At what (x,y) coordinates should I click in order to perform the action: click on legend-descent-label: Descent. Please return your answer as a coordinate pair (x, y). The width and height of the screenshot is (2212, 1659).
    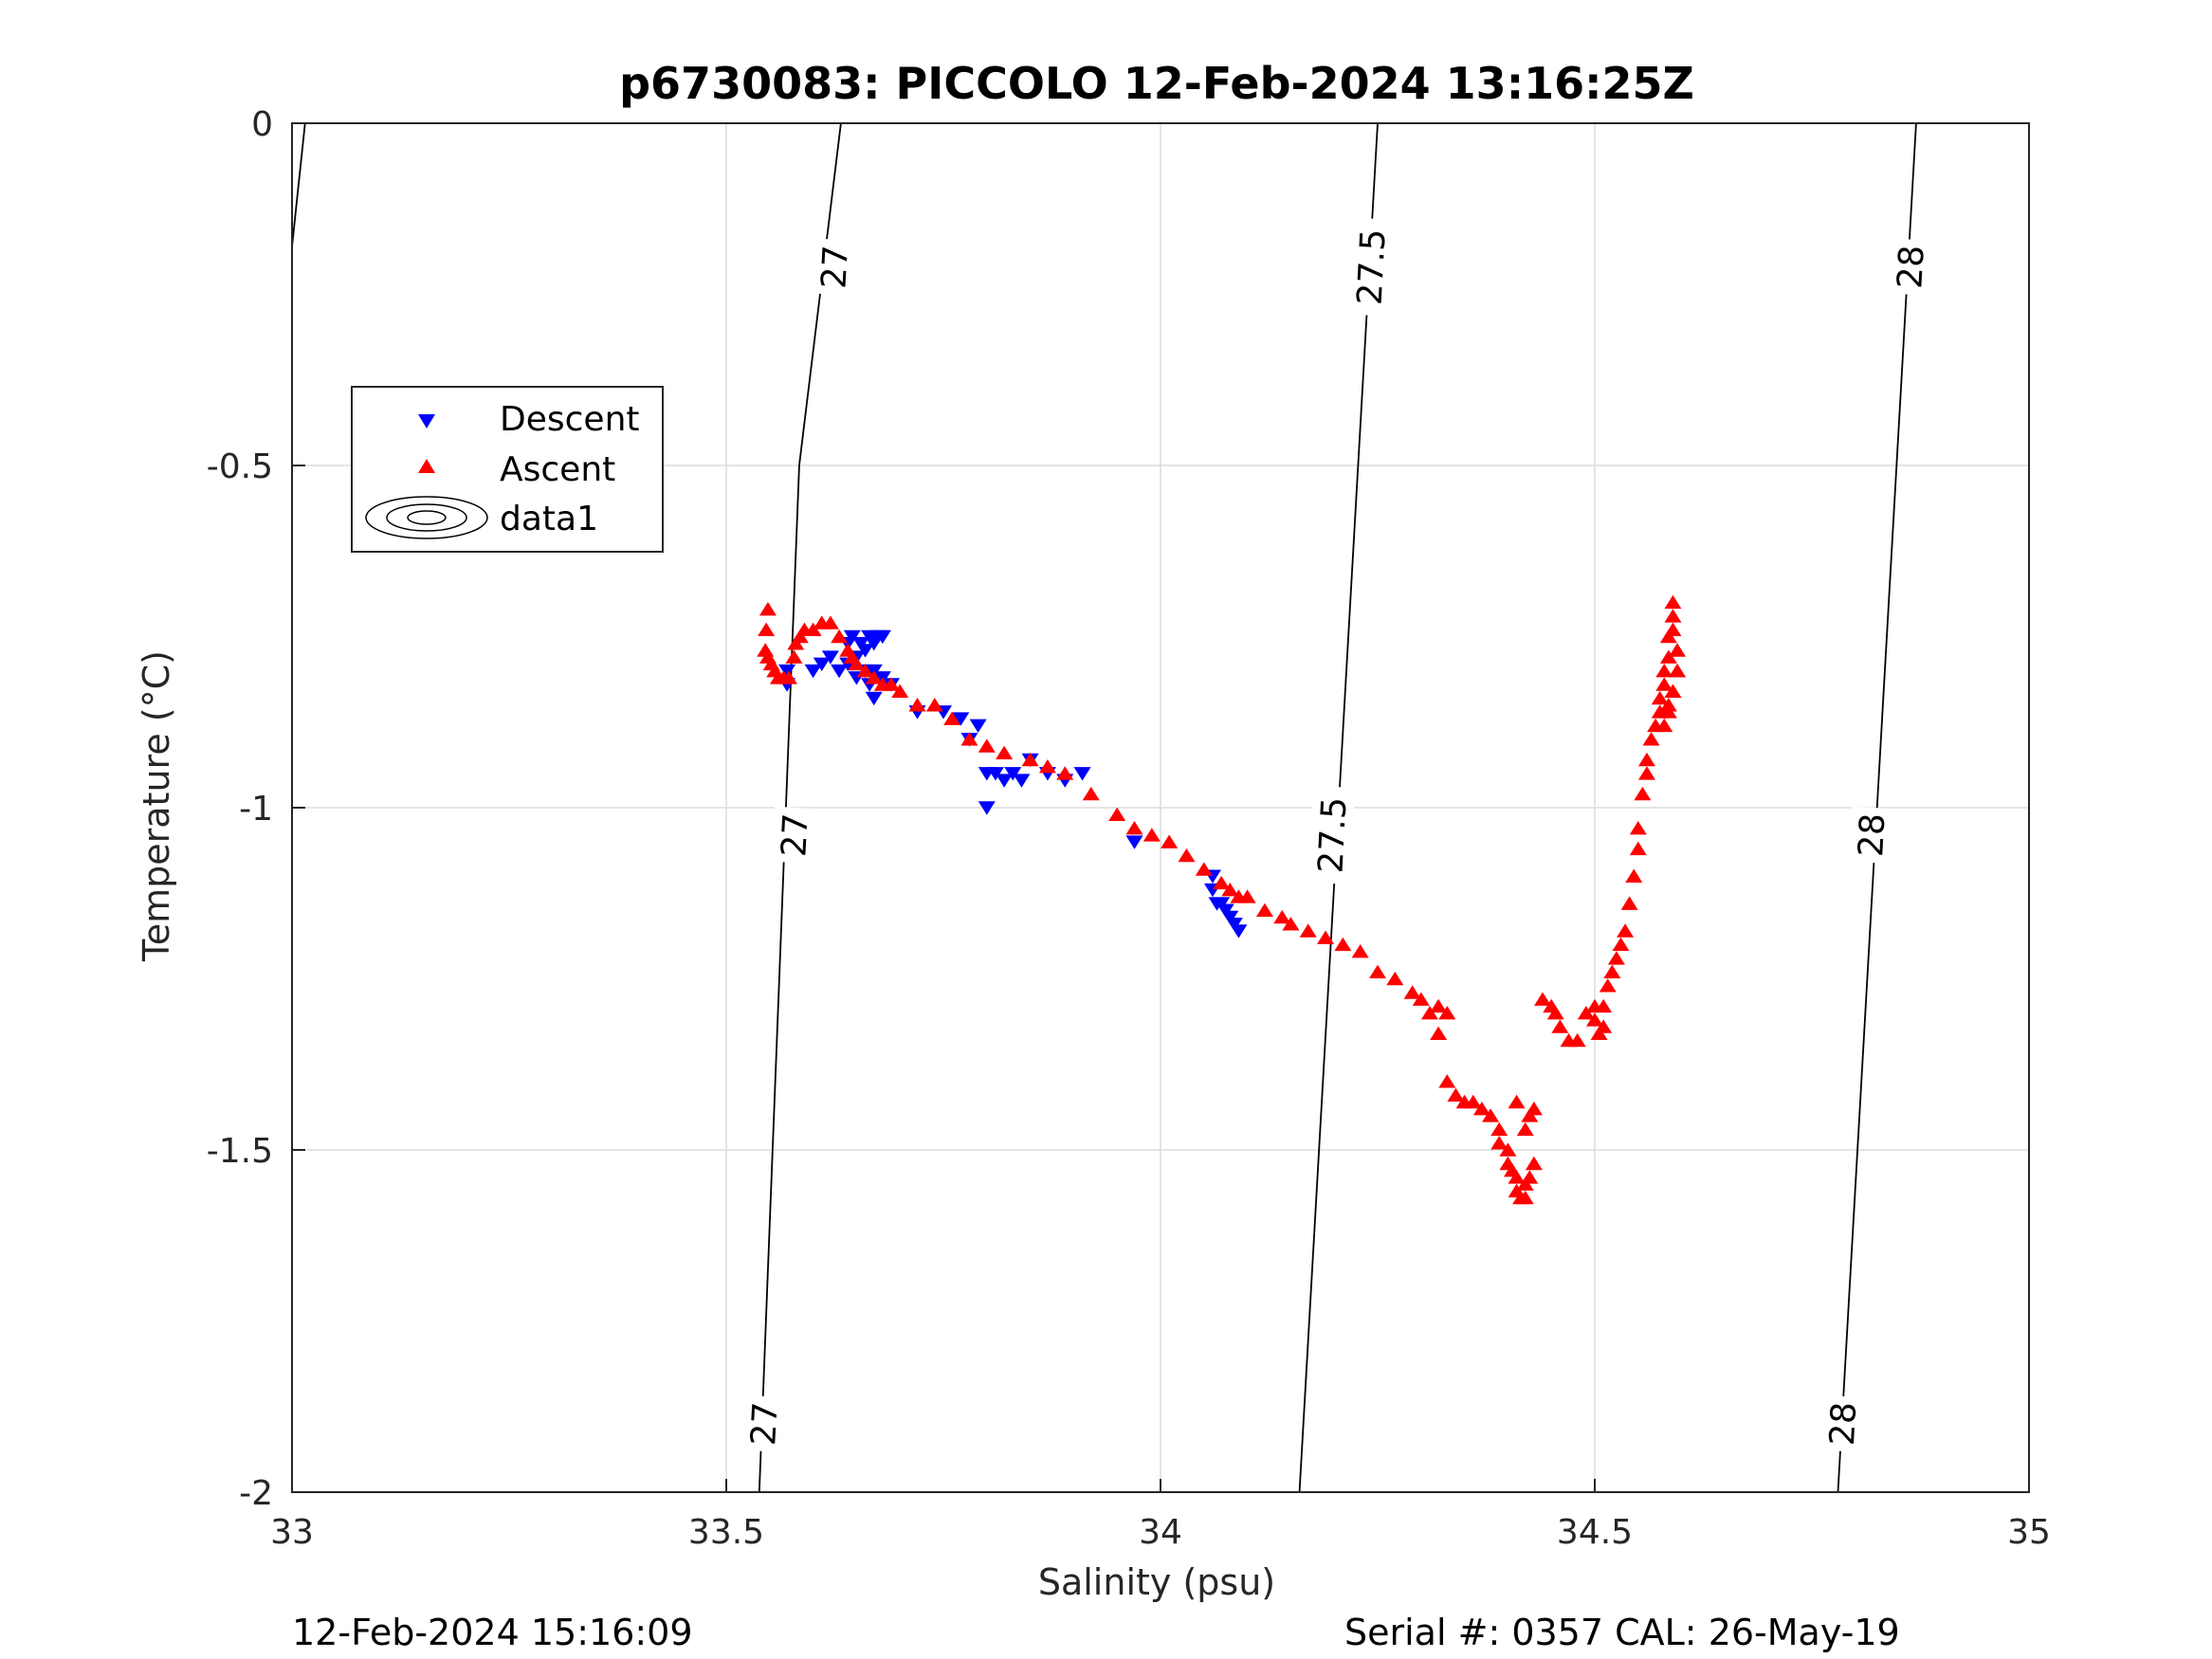
    Looking at the image, I should click on (570, 419).